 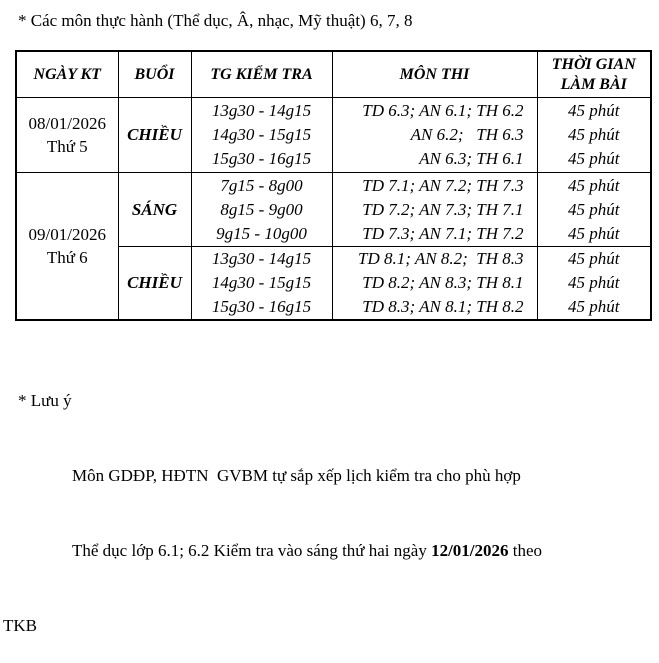 I want to click on subjects-line: TD 7.3; AN 7.1; TH 7.2, so click(x=443, y=233).